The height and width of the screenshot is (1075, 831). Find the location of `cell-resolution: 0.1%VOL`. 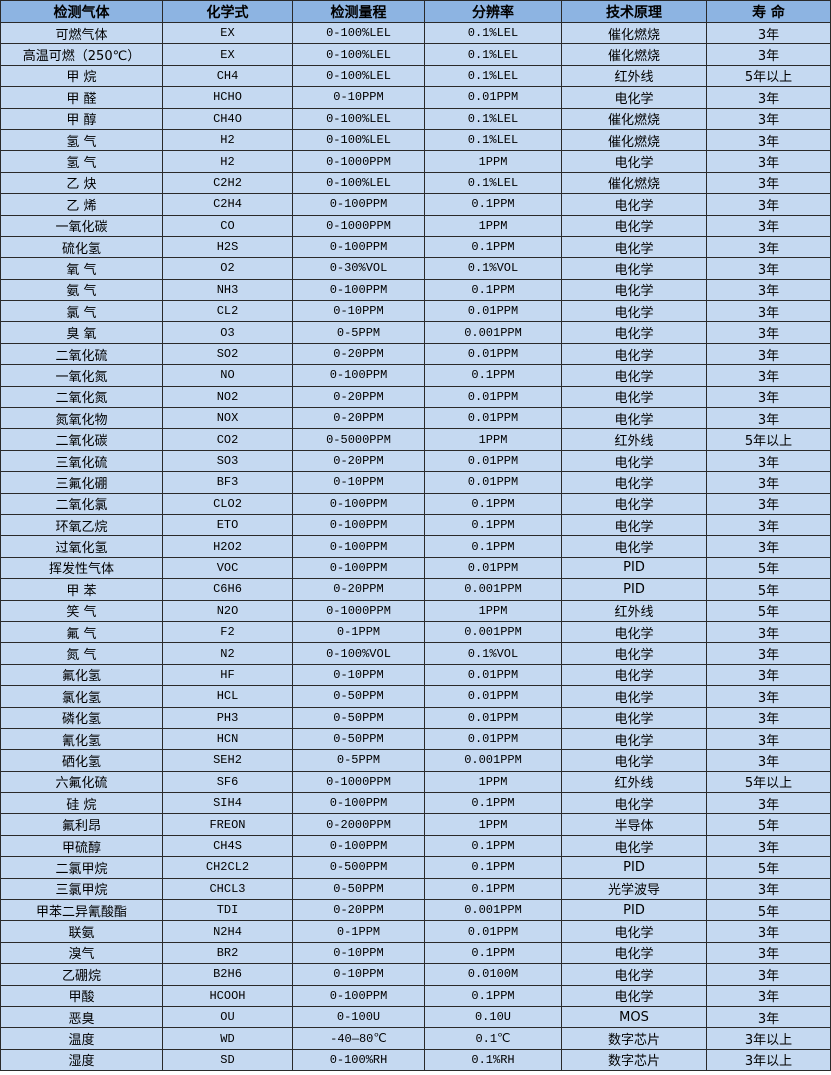

cell-resolution: 0.1%VOL is located at coordinates (493, 653).